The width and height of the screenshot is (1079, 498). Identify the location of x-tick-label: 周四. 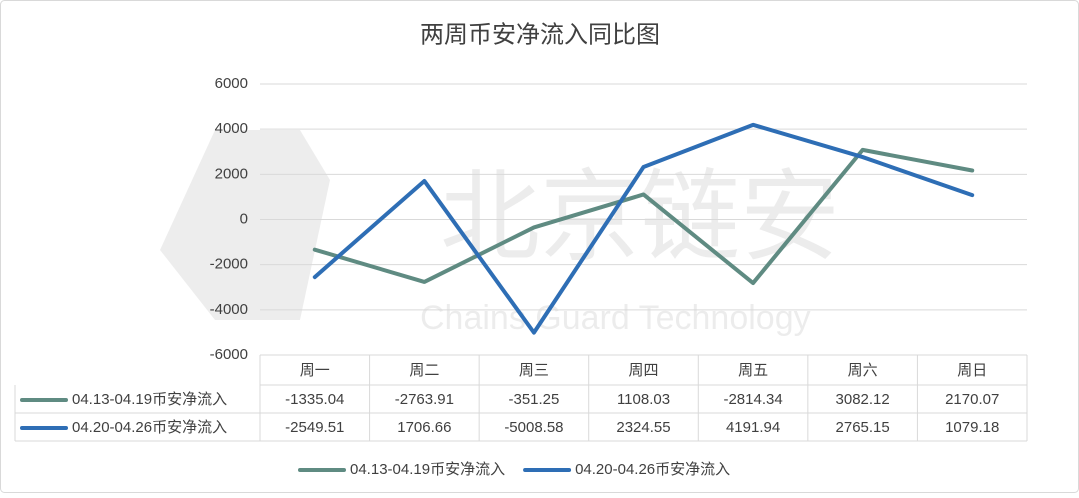
(643, 370).